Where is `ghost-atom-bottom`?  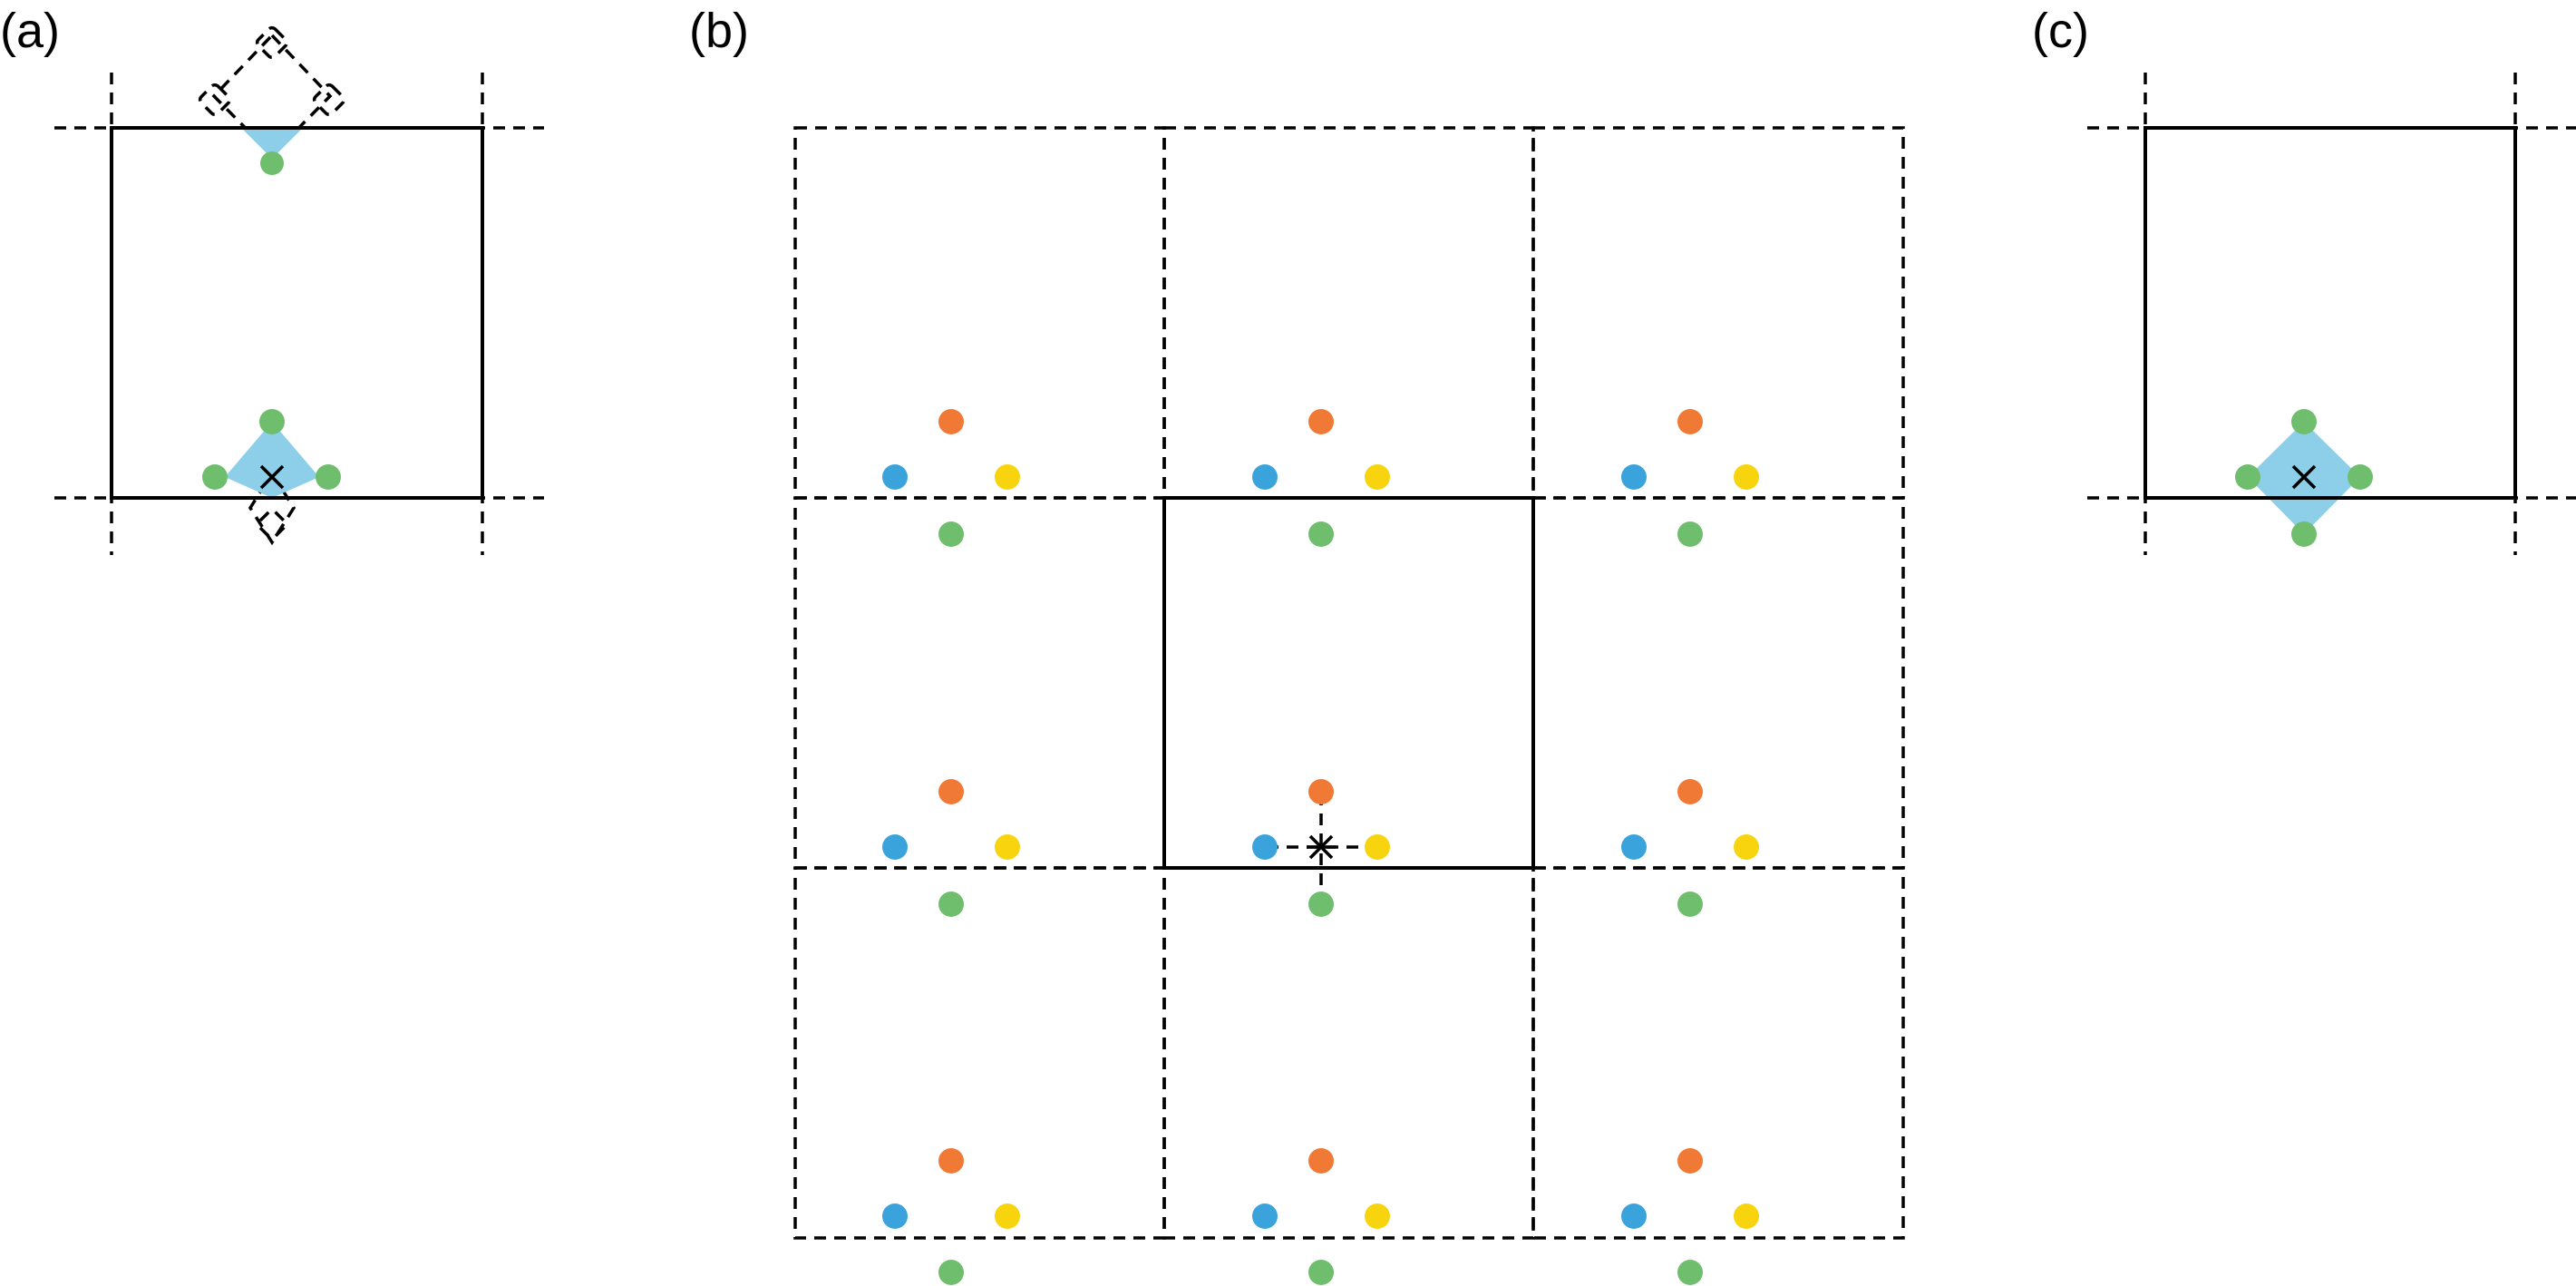
ghost-atom-bottom is located at coordinates (272, 524).